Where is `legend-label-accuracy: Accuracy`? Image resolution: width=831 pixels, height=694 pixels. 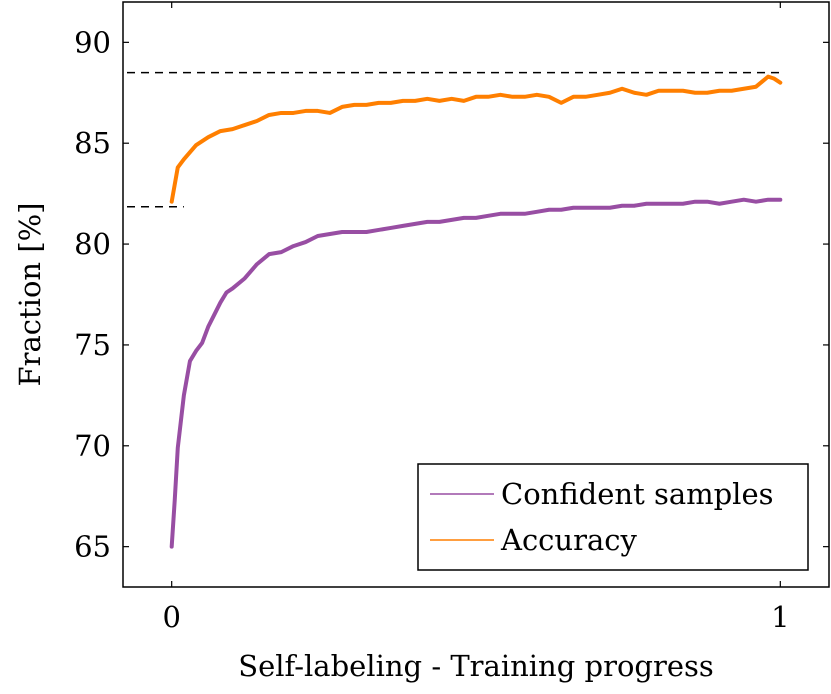 legend-label-accuracy: Accuracy is located at coordinates (568, 540).